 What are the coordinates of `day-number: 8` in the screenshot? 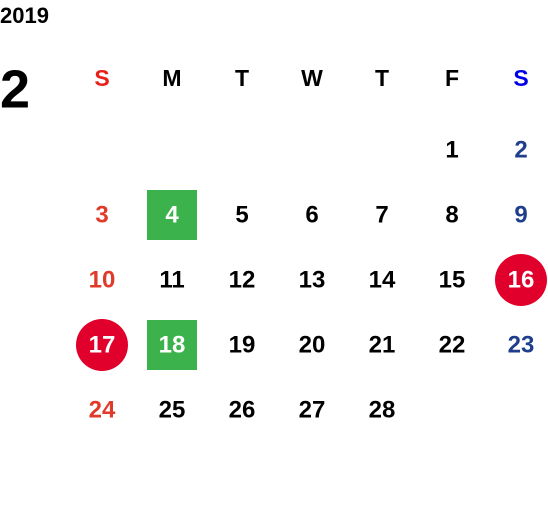 It's located at (451, 214).